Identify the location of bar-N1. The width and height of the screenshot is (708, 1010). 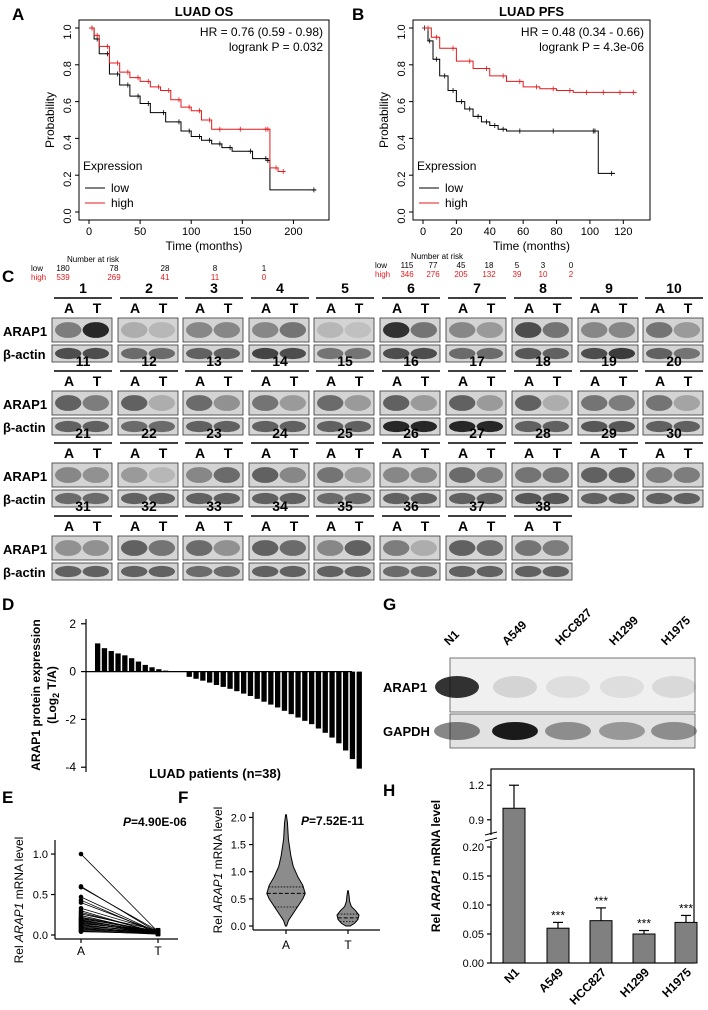
(514, 885).